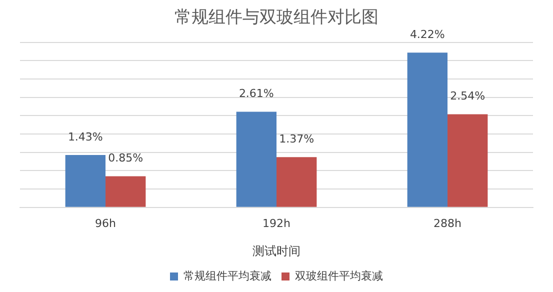 The width and height of the screenshot is (553, 292). Describe the element at coordinates (126, 158) in the screenshot. I see `data-label: 0.85%` at that location.